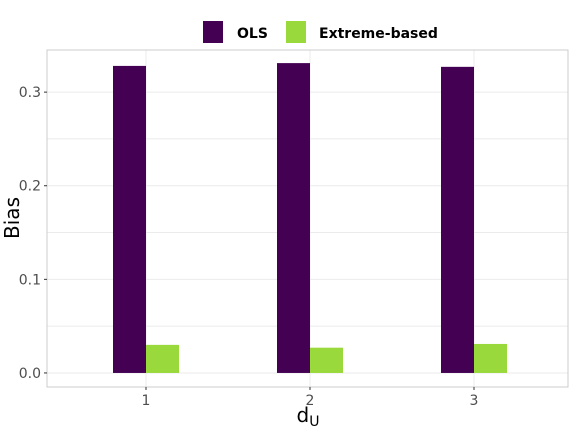  I want to click on legend-key-extreme-based, so click(296, 32).